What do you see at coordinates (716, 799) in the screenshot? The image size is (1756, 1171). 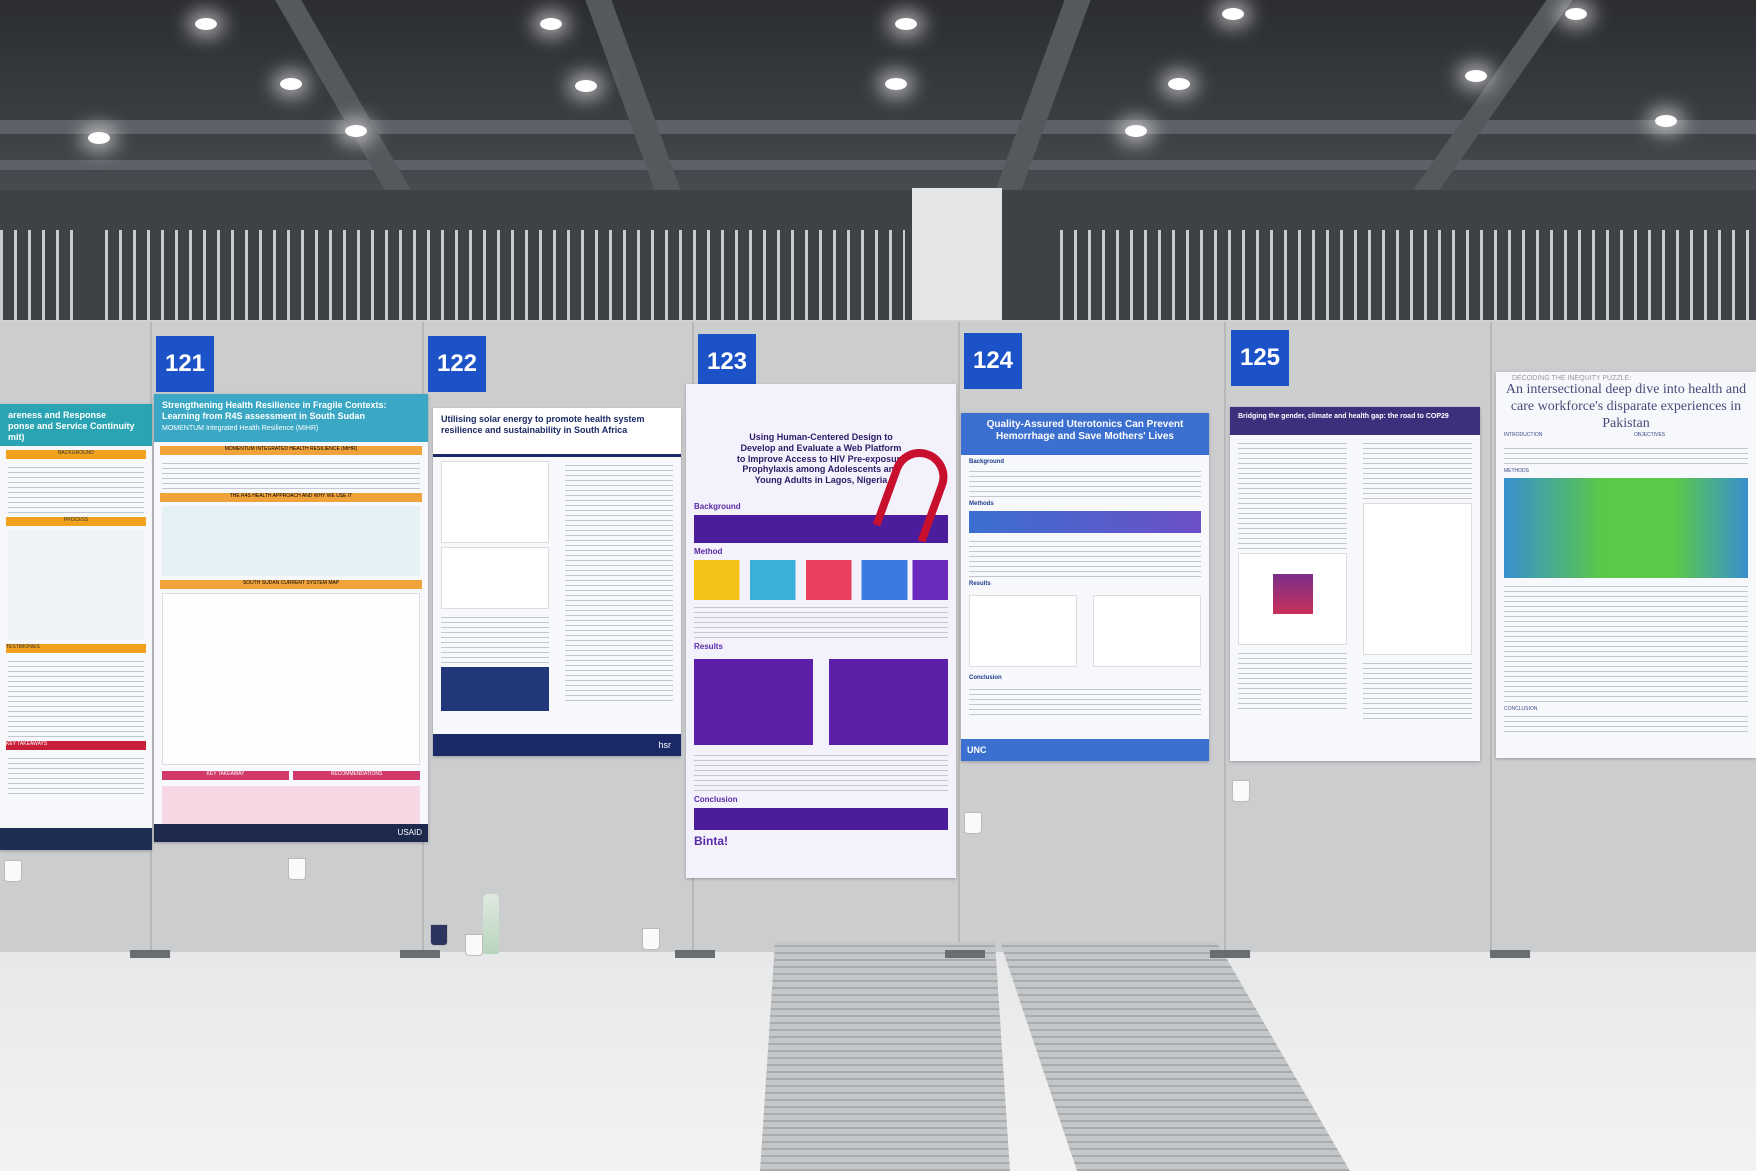 I see `poster-section-heading: Conclusion` at bounding box center [716, 799].